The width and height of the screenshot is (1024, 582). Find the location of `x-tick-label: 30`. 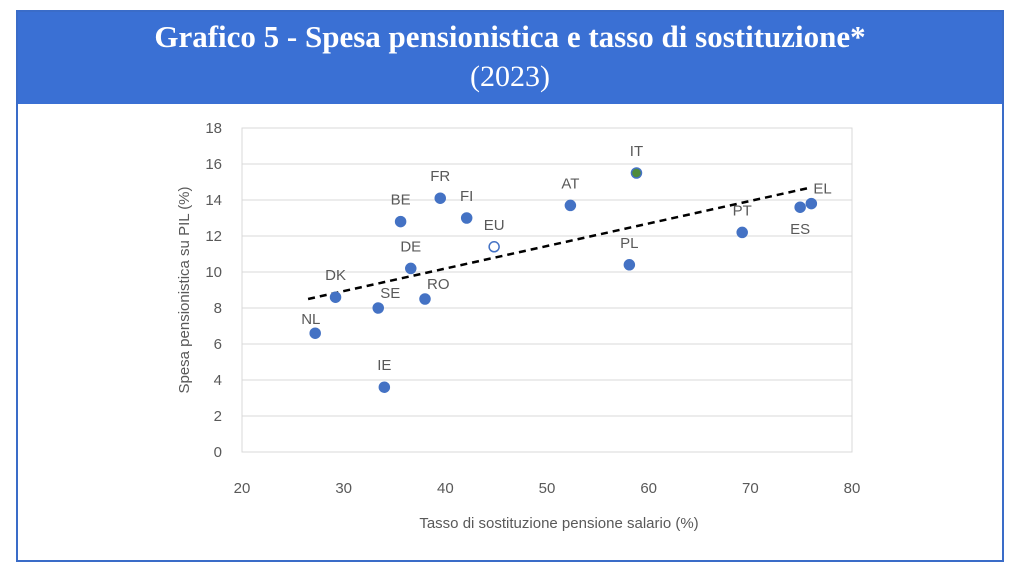

x-tick-label: 30 is located at coordinates (343, 488).